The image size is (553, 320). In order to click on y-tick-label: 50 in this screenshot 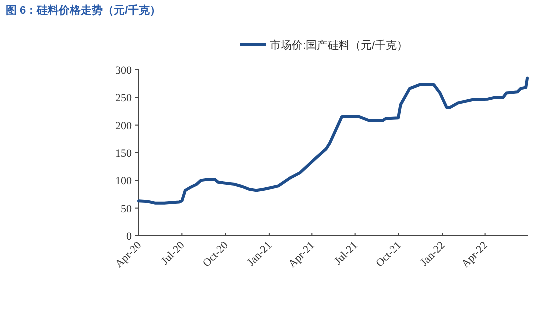, I will do `click(126, 209)`.